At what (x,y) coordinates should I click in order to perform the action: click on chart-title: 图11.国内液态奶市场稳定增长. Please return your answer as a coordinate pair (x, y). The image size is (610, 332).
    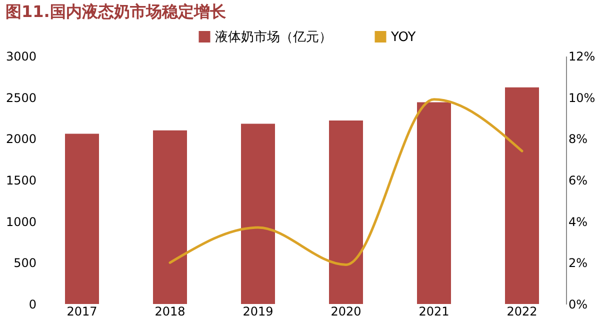
    Looking at the image, I should click on (116, 11).